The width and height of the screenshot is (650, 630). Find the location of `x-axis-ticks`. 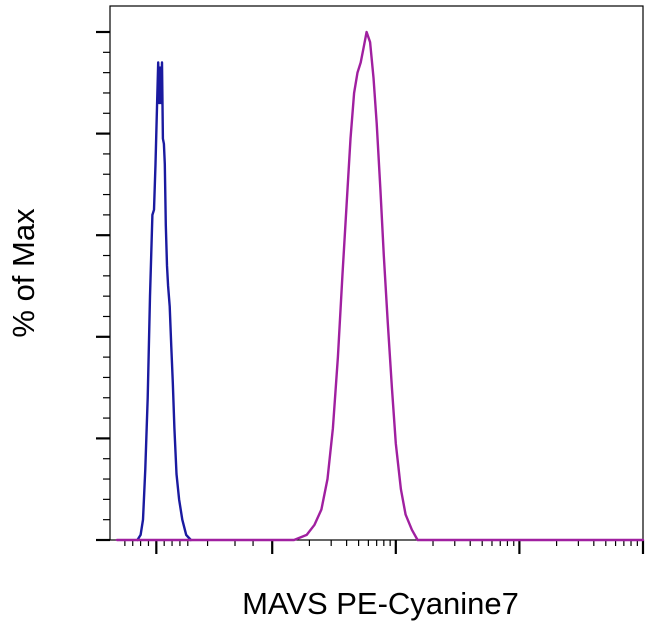

x-axis-ticks is located at coordinates (384, 547).